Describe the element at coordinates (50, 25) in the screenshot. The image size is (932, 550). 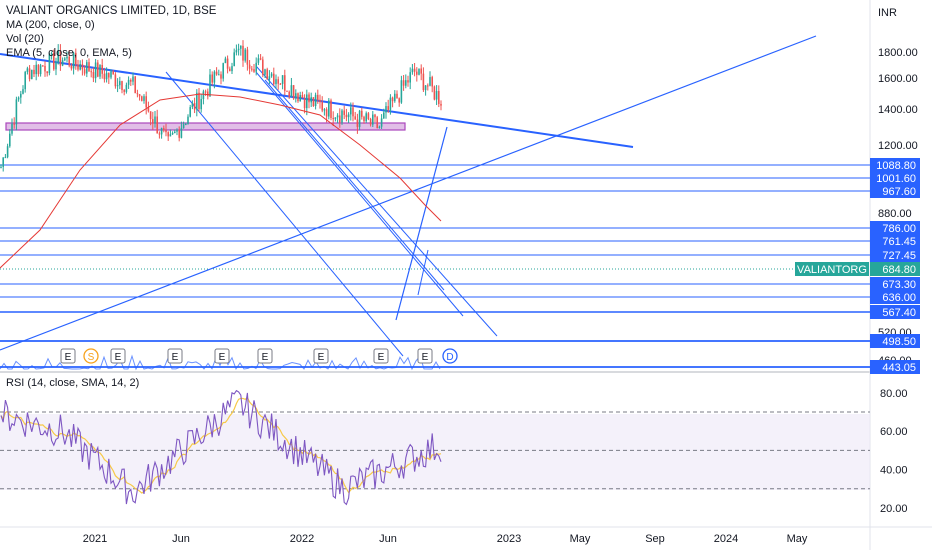
I see `ma-legend: MA (200, close, 0)` at that location.